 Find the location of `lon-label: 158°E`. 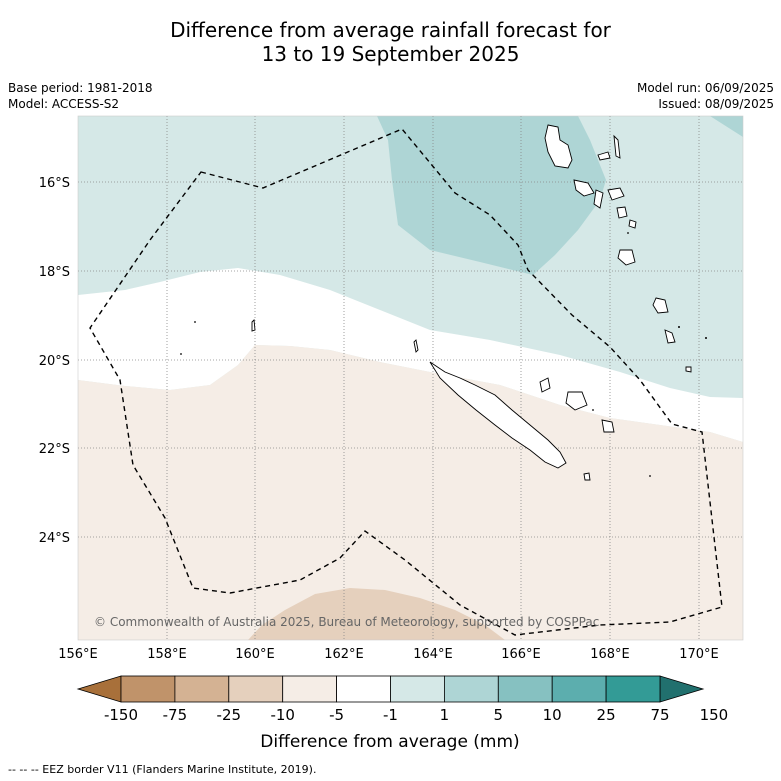

lon-label: 158°E is located at coordinates (167, 654).